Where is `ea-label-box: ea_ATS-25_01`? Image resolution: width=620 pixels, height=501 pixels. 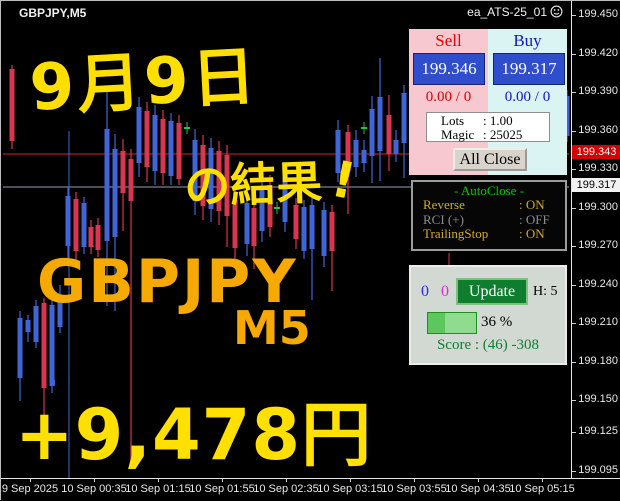
ea-label-box: ea_ATS-25_01 is located at coordinates (482, 12).